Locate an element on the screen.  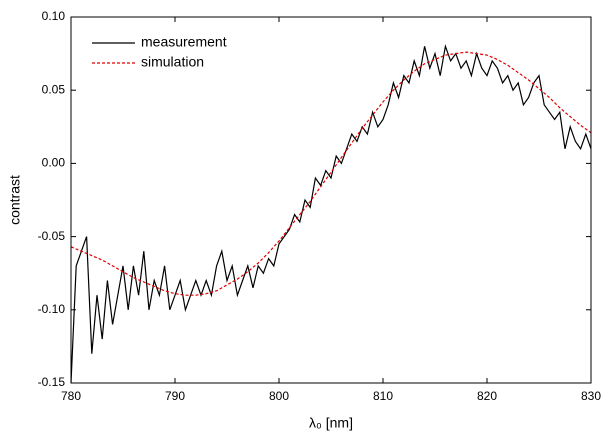
y-tick-label: -0.05 is located at coordinates (52, 236).